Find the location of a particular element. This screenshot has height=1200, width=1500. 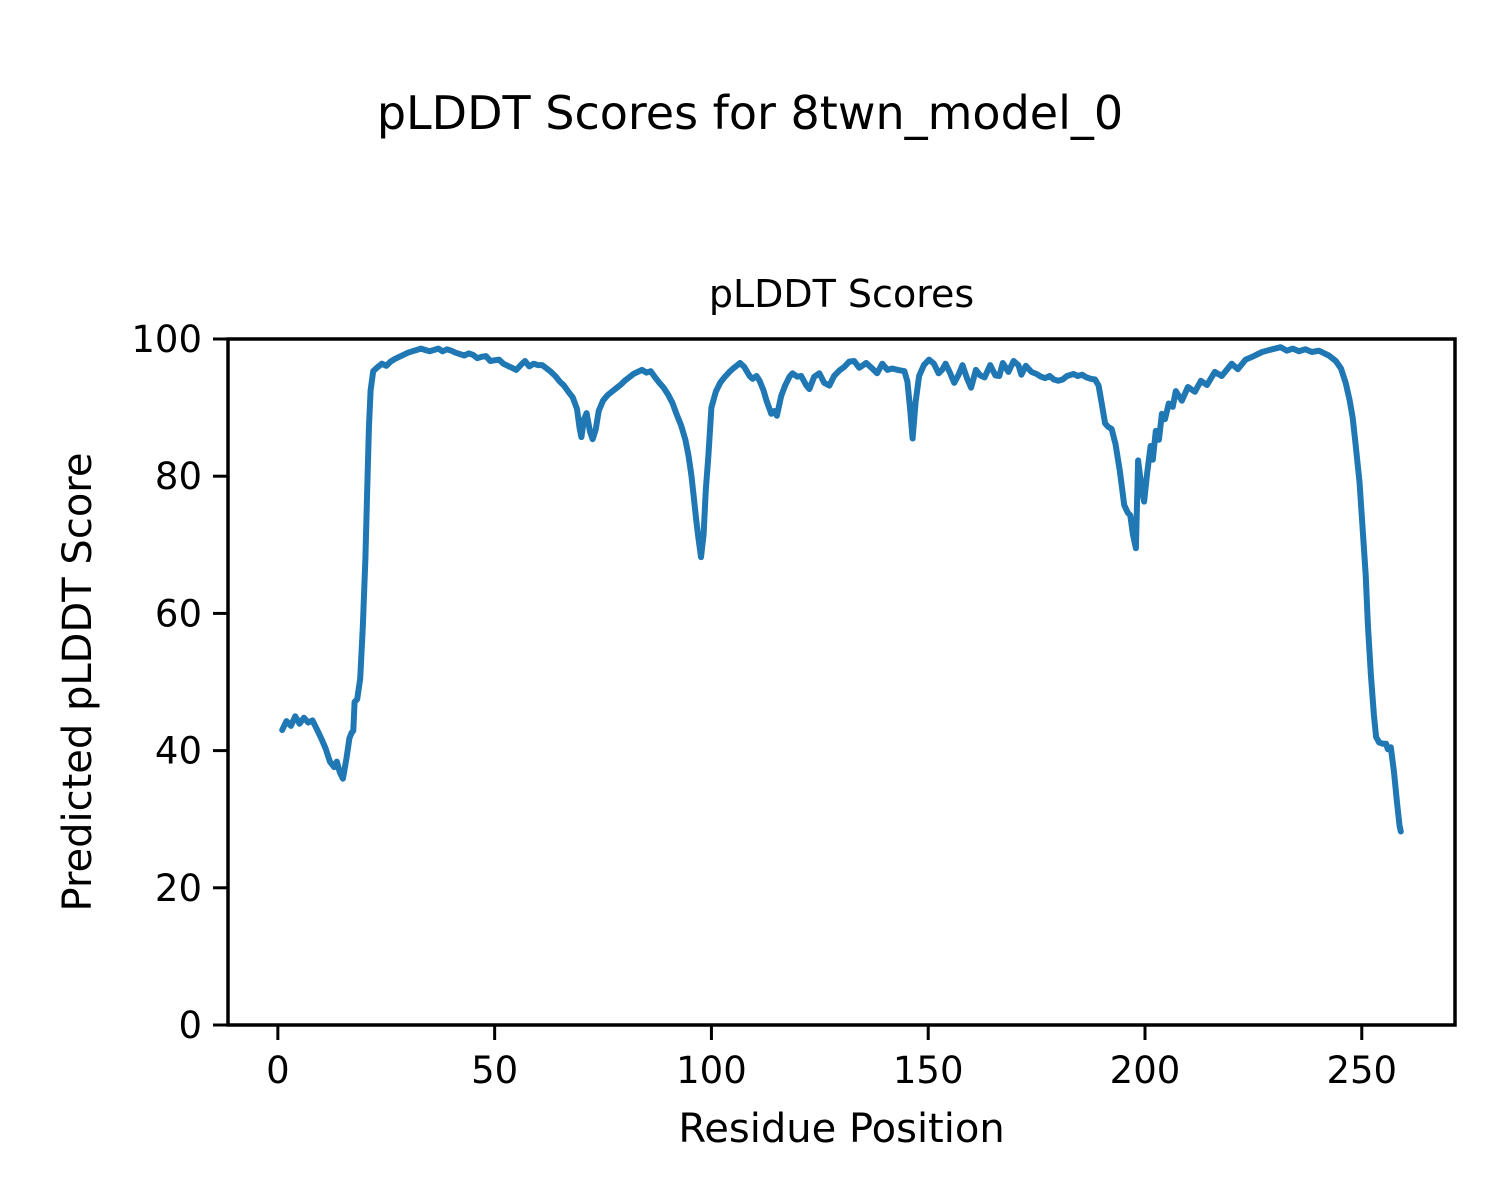

y-tick-label: 20 is located at coordinates (178, 888).